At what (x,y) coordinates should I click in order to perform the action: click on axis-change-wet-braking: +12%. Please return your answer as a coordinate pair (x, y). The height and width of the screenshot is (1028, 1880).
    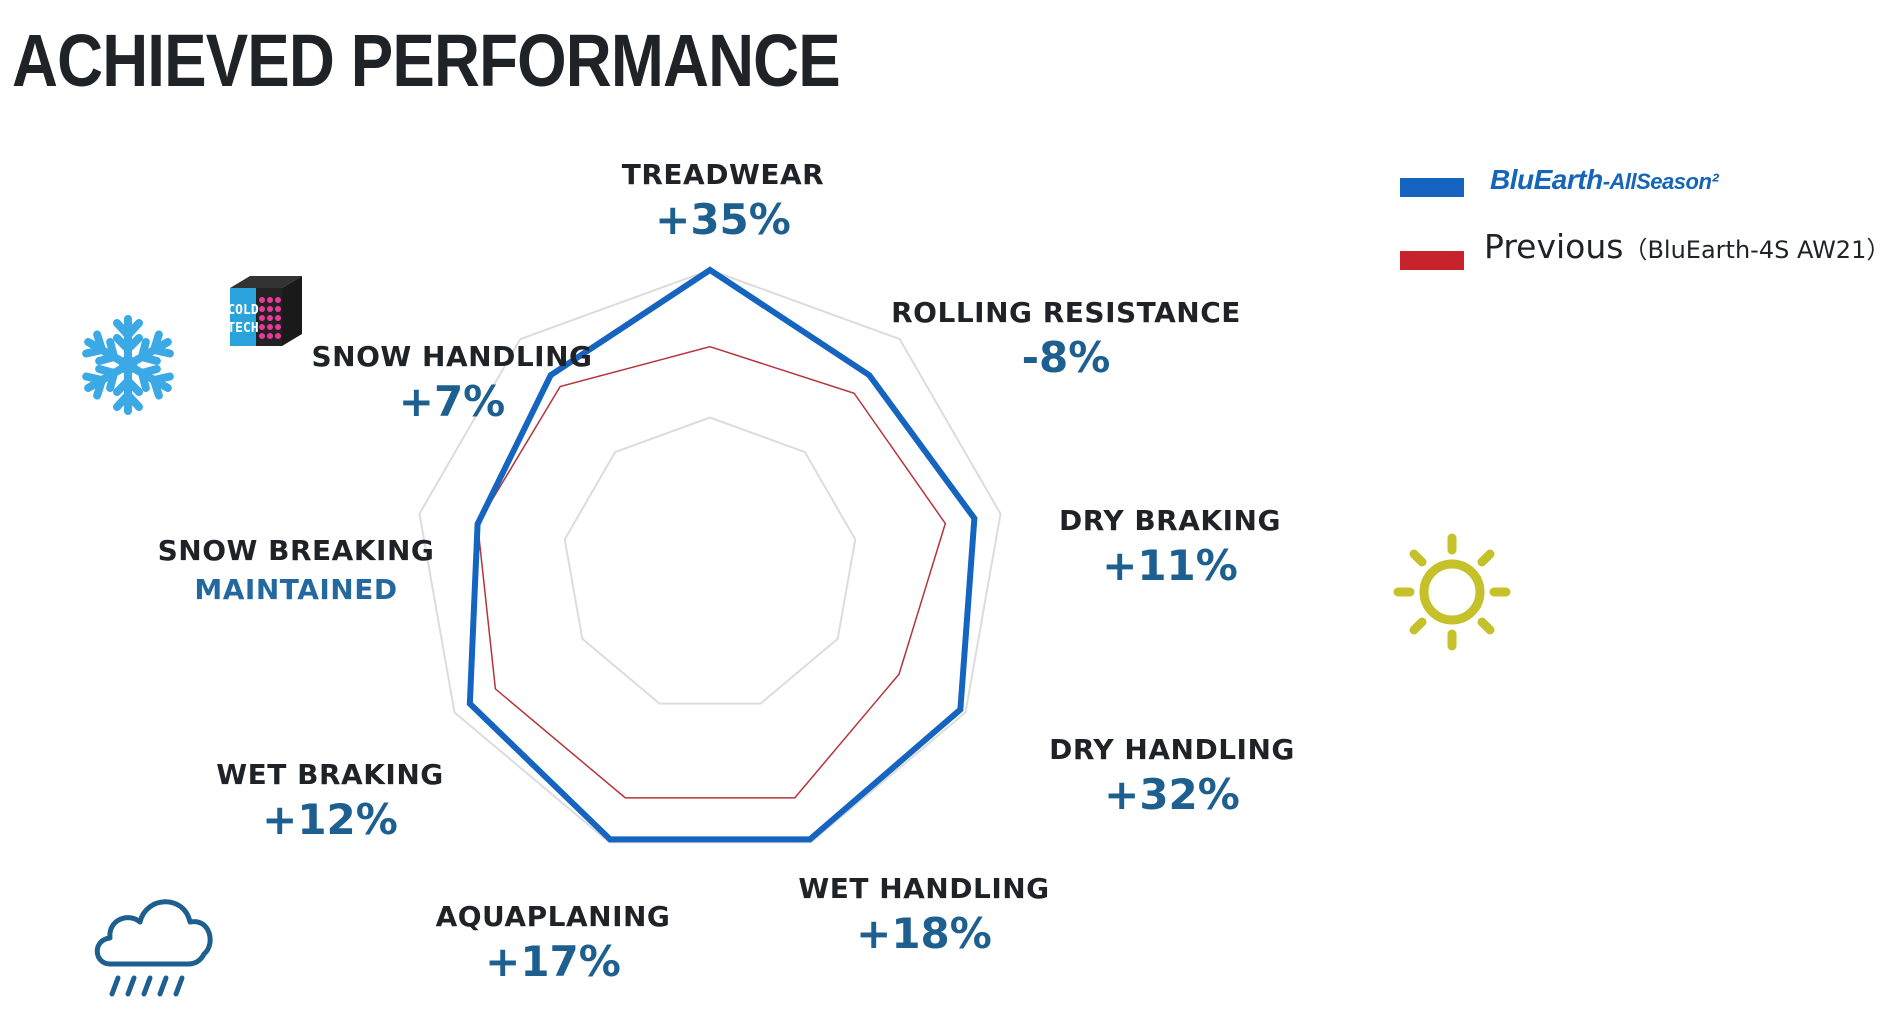
    Looking at the image, I should click on (330, 819).